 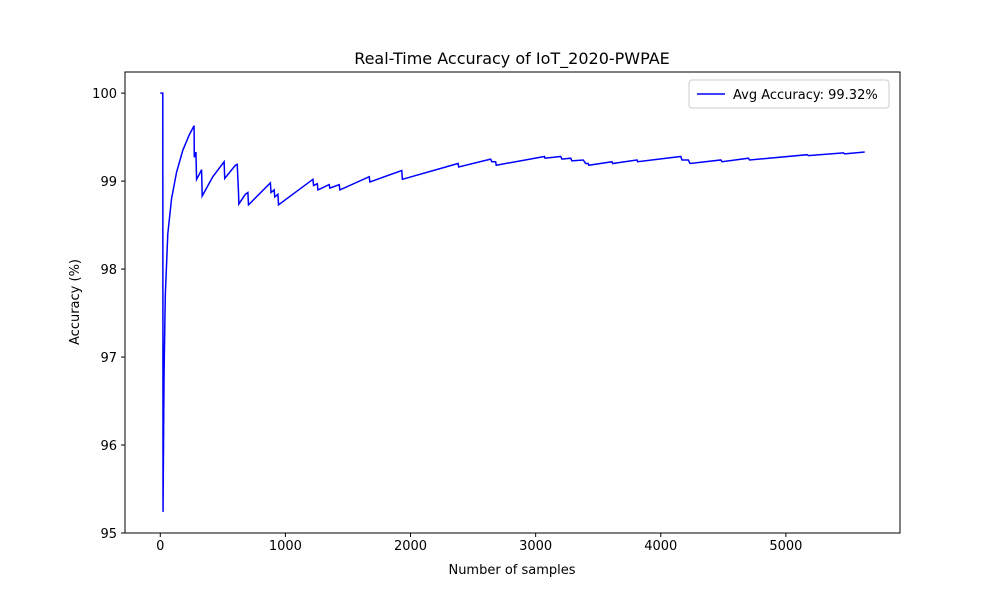 What do you see at coordinates (511, 570) in the screenshot?
I see `x-axis-label: Number of samples` at bounding box center [511, 570].